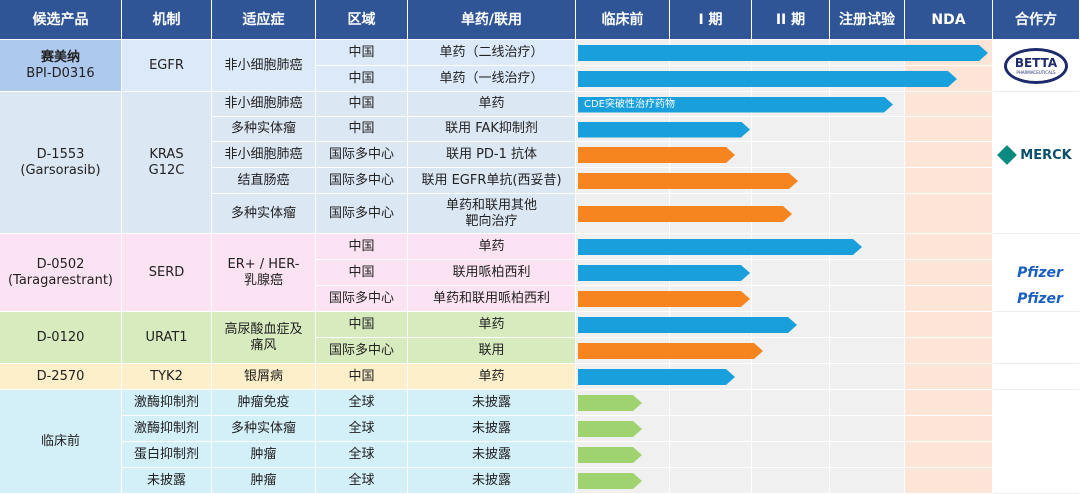  What do you see at coordinates (167, 481) in the screenshot?
I see `mechanism-cell: 未披露` at bounding box center [167, 481].